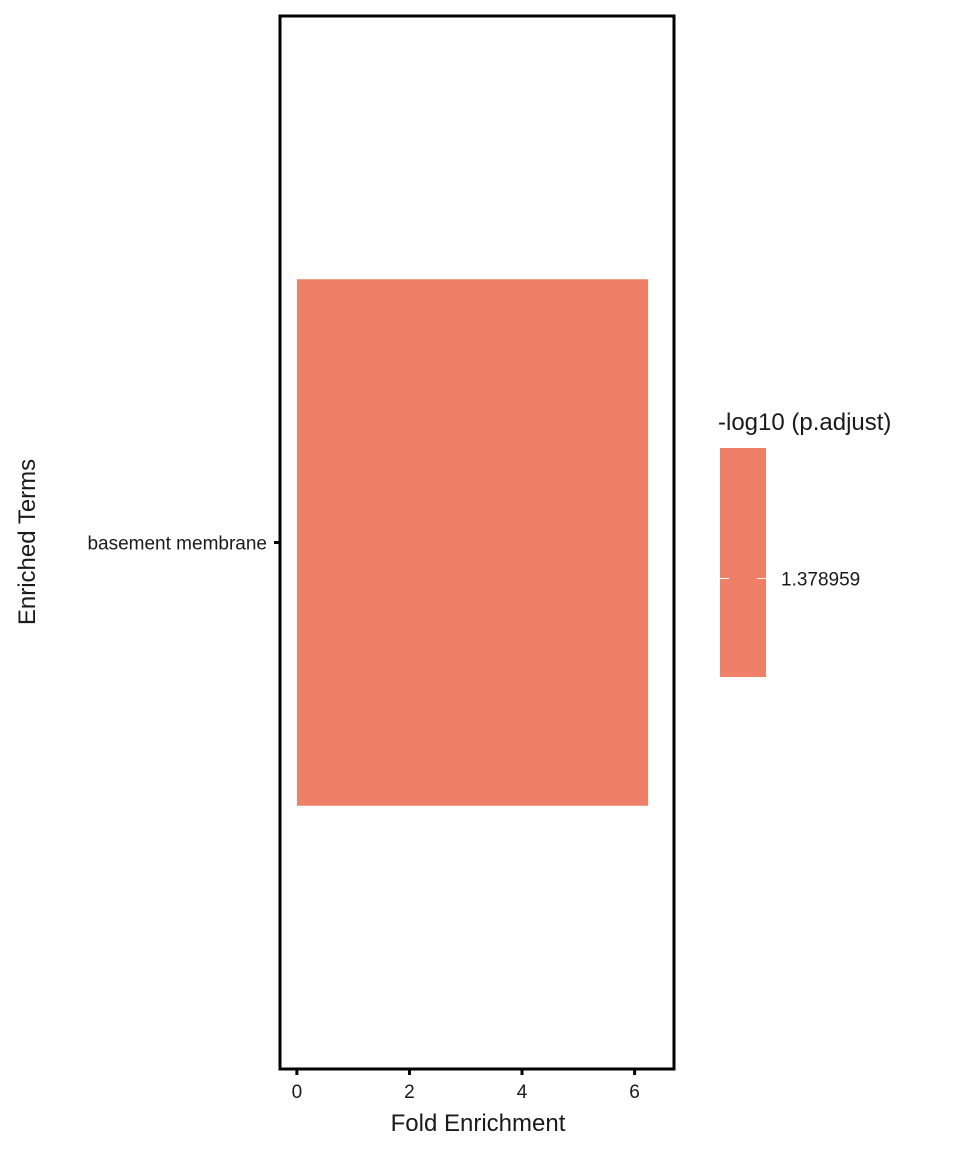  What do you see at coordinates (634, 1092) in the screenshot?
I see `x-tick-label: 6` at bounding box center [634, 1092].